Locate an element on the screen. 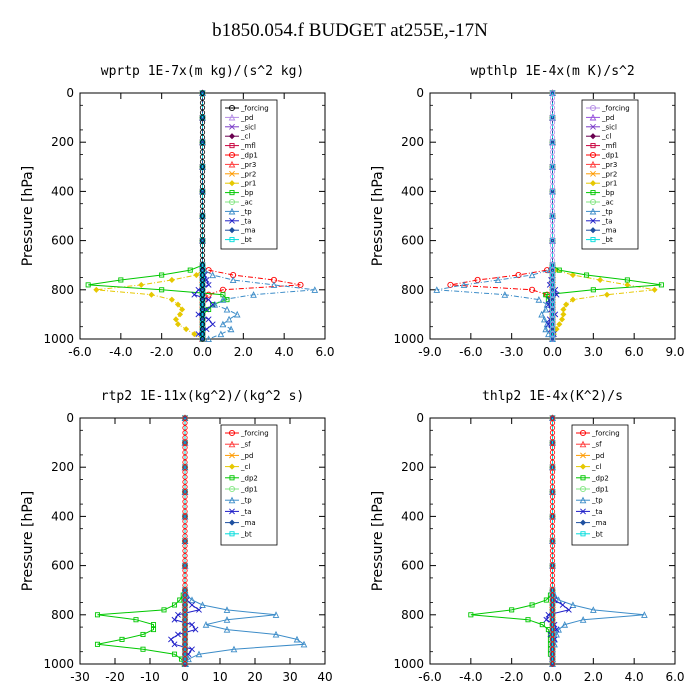  legend-label: _bt is located at coordinates (597, 534).